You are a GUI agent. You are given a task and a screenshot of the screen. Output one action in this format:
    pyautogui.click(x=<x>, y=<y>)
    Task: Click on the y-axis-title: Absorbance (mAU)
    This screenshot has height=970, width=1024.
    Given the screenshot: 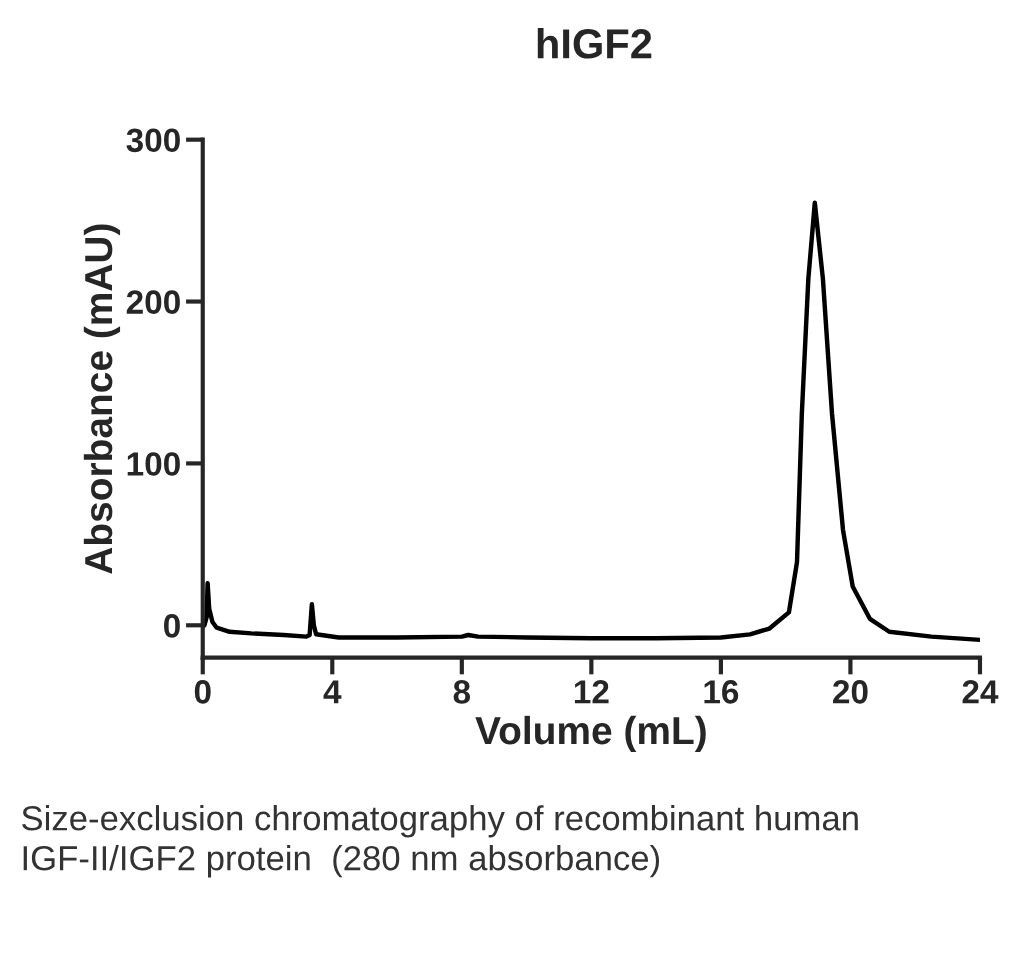 What is the action you would take?
    pyautogui.click(x=102, y=399)
    